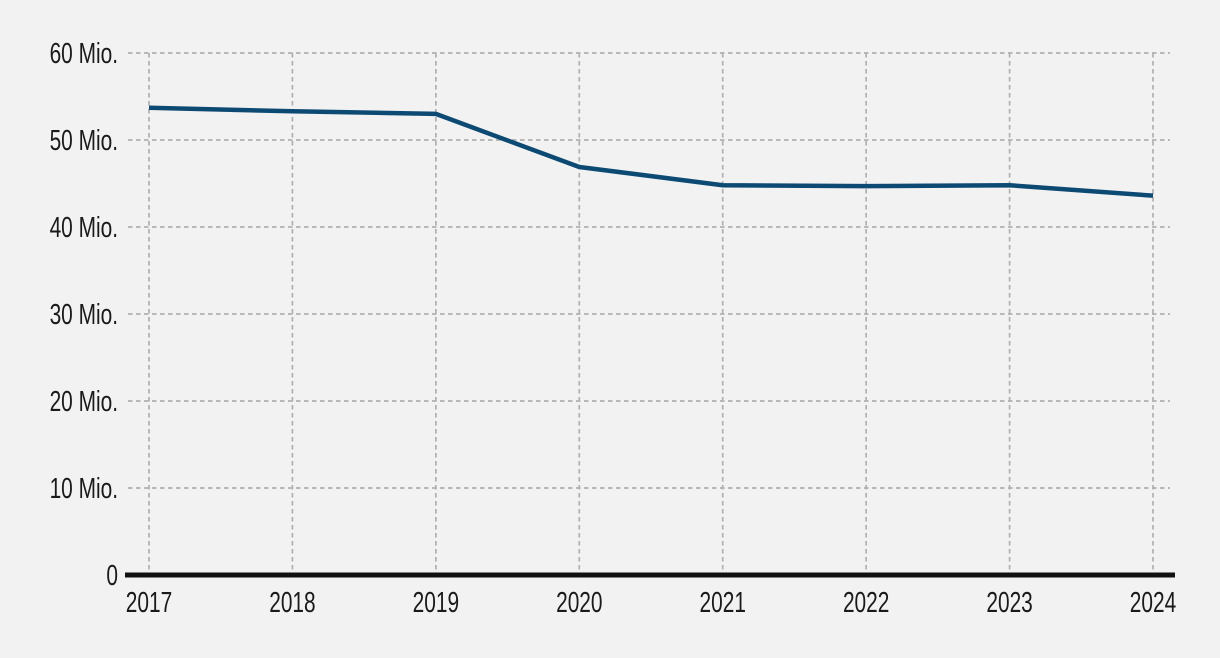 This screenshot has height=658, width=1220. What do you see at coordinates (84, 402) in the screenshot?
I see `y-tick-label: 20 Mio.` at bounding box center [84, 402].